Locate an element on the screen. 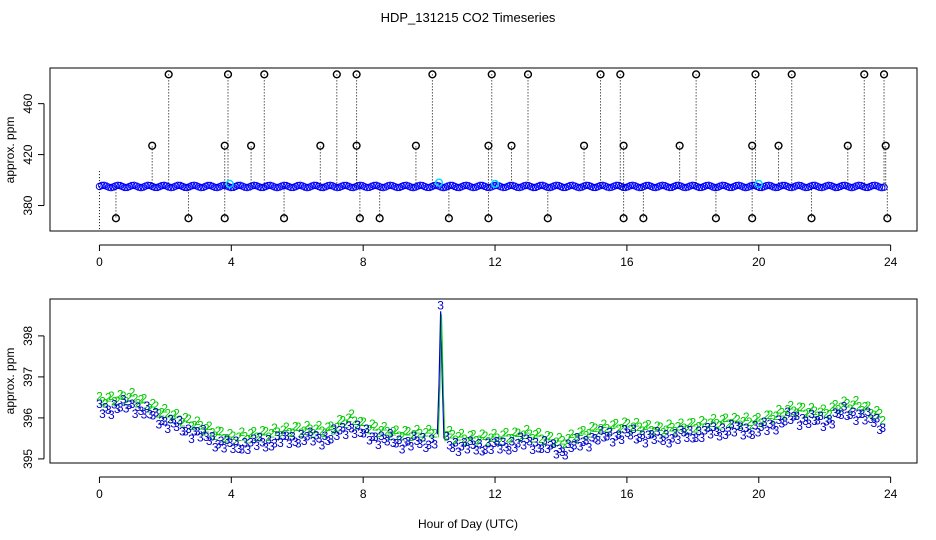 This screenshot has height=540, width=936. y-tick-label: 398 is located at coordinates (28, 336).